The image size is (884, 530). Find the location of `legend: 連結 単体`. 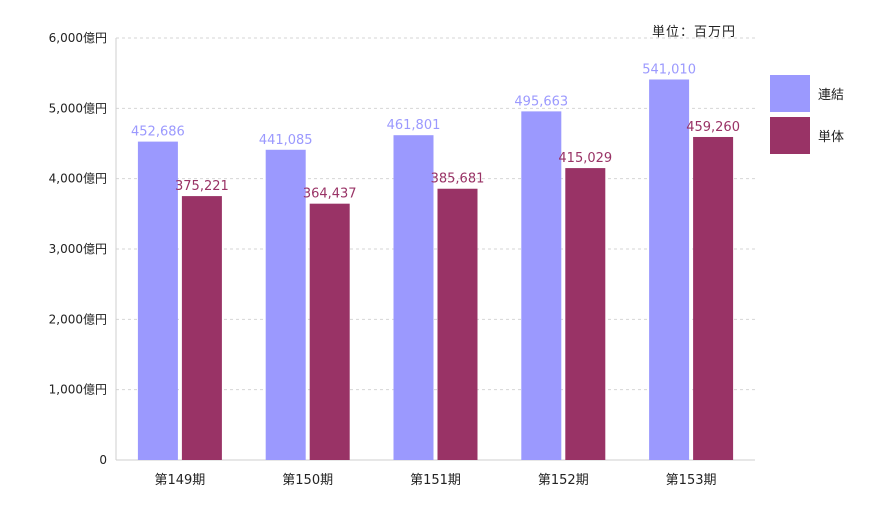

legend: 連結 単体 is located at coordinates (807, 116).